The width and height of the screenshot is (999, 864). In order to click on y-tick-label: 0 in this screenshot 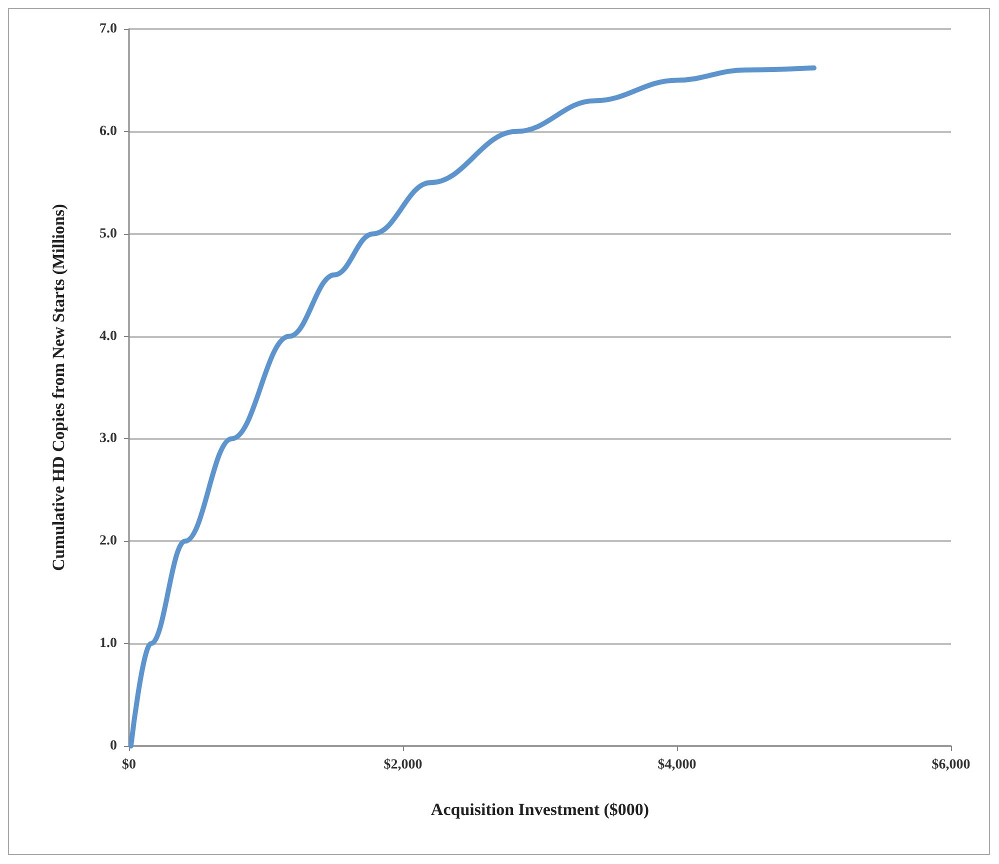, I will do `click(113, 746)`.